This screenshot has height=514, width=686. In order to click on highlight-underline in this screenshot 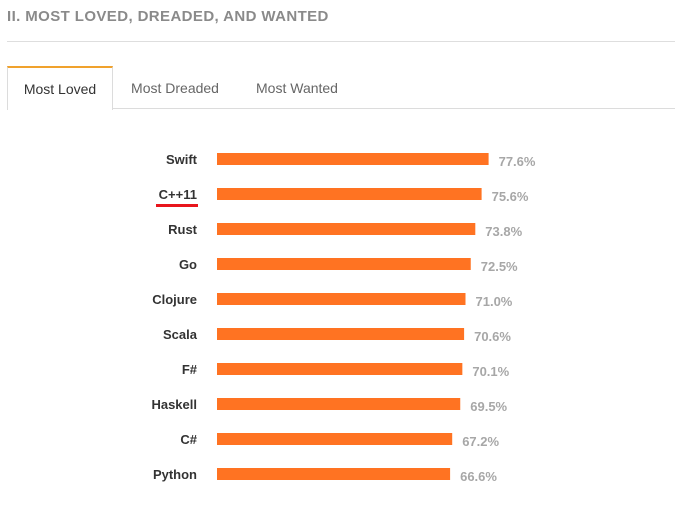, I will do `click(177, 205)`.